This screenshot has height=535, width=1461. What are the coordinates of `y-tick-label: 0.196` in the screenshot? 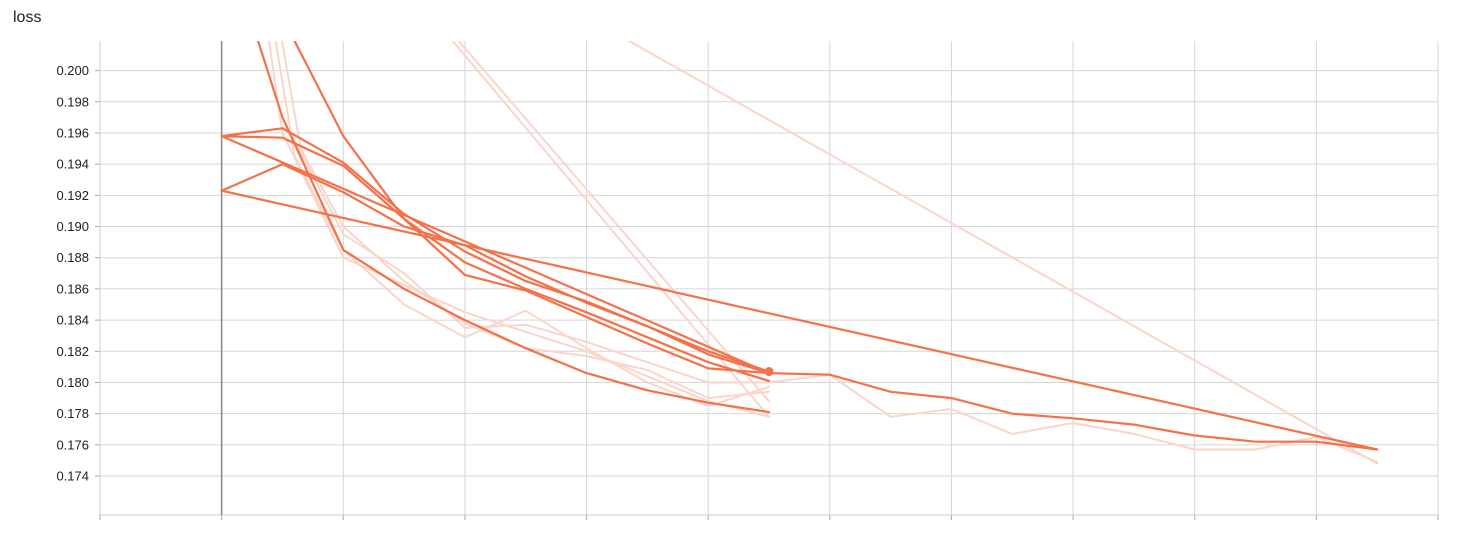 It's located at (72, 132).